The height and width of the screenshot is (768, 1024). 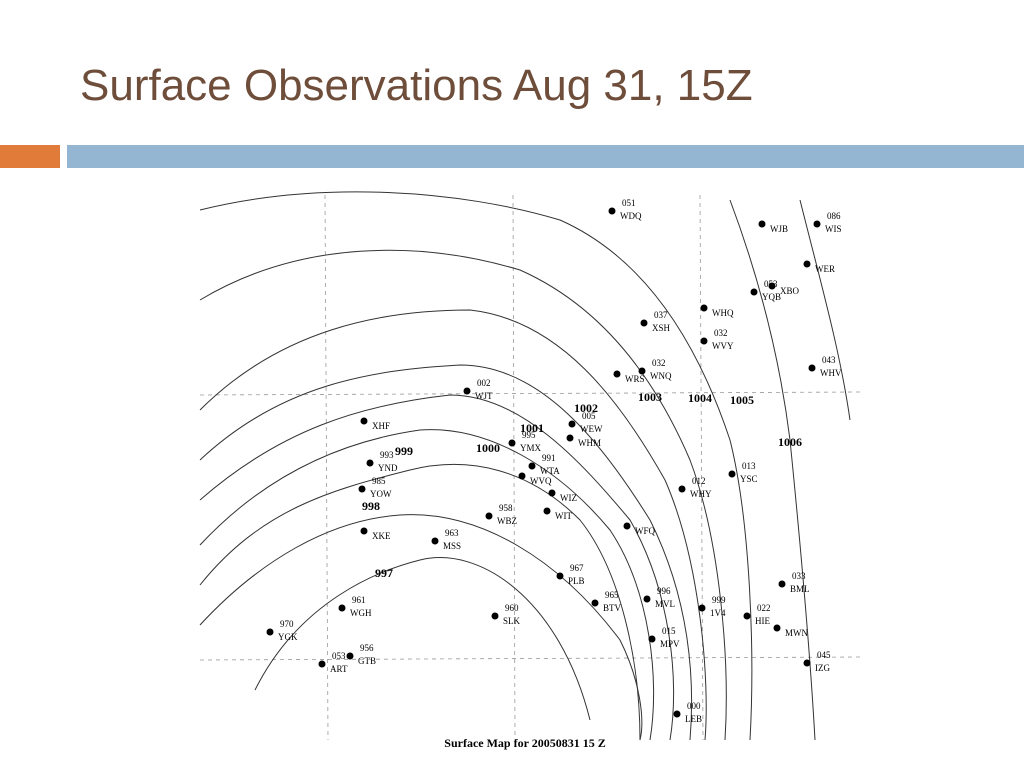 I want to click on map-caption: Surface Map for 20050831 15 Z, so click(x=524, y=743).